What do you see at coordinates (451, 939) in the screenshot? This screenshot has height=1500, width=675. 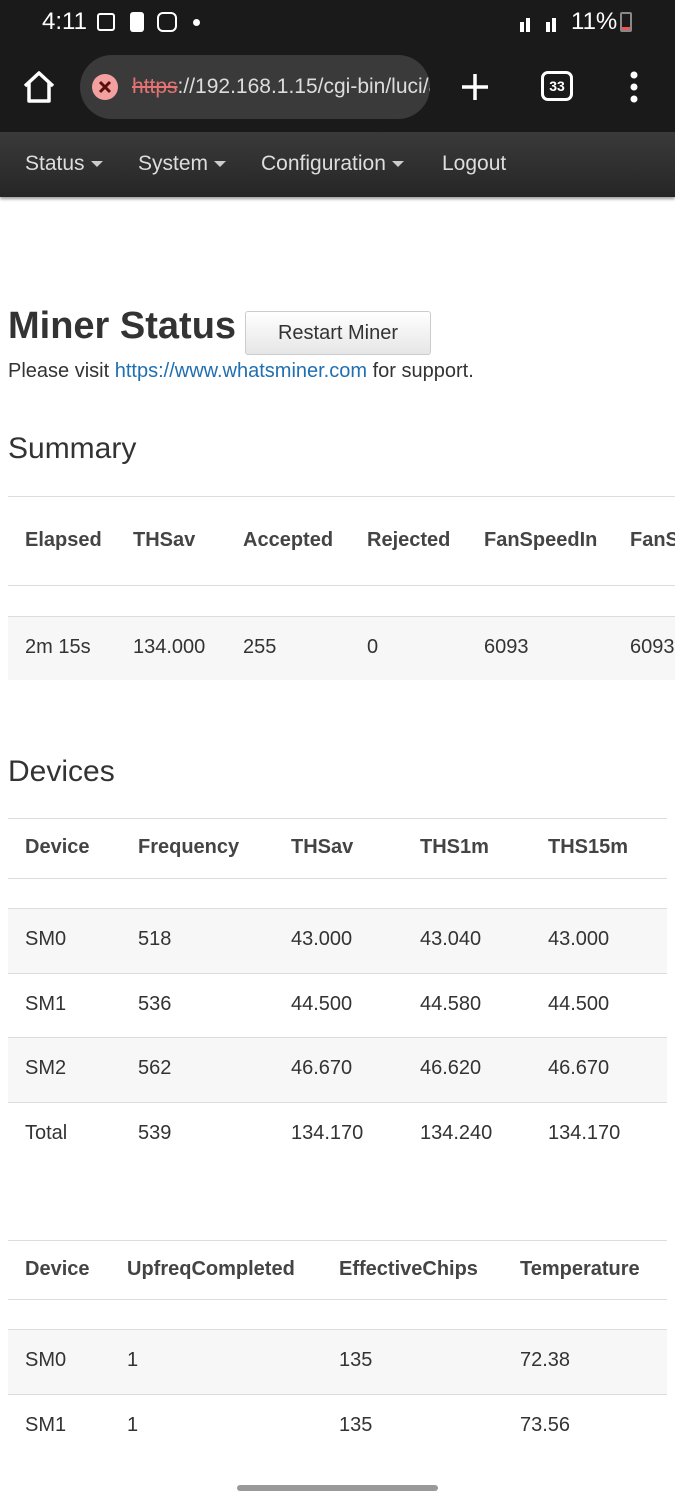 I see `table-cell: 43.040` at bounding box center [451, 939].